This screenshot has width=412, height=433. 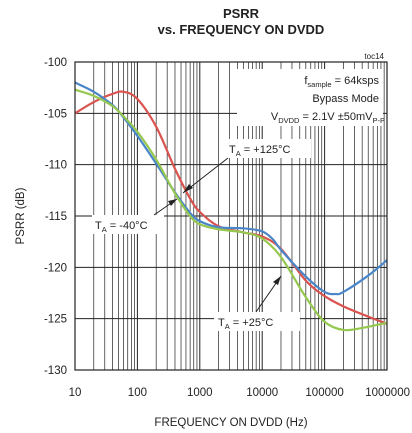 I want to click on x-tick-labels: 10 100 1000 10000 100000 1000000, so click(x=239, y=393).